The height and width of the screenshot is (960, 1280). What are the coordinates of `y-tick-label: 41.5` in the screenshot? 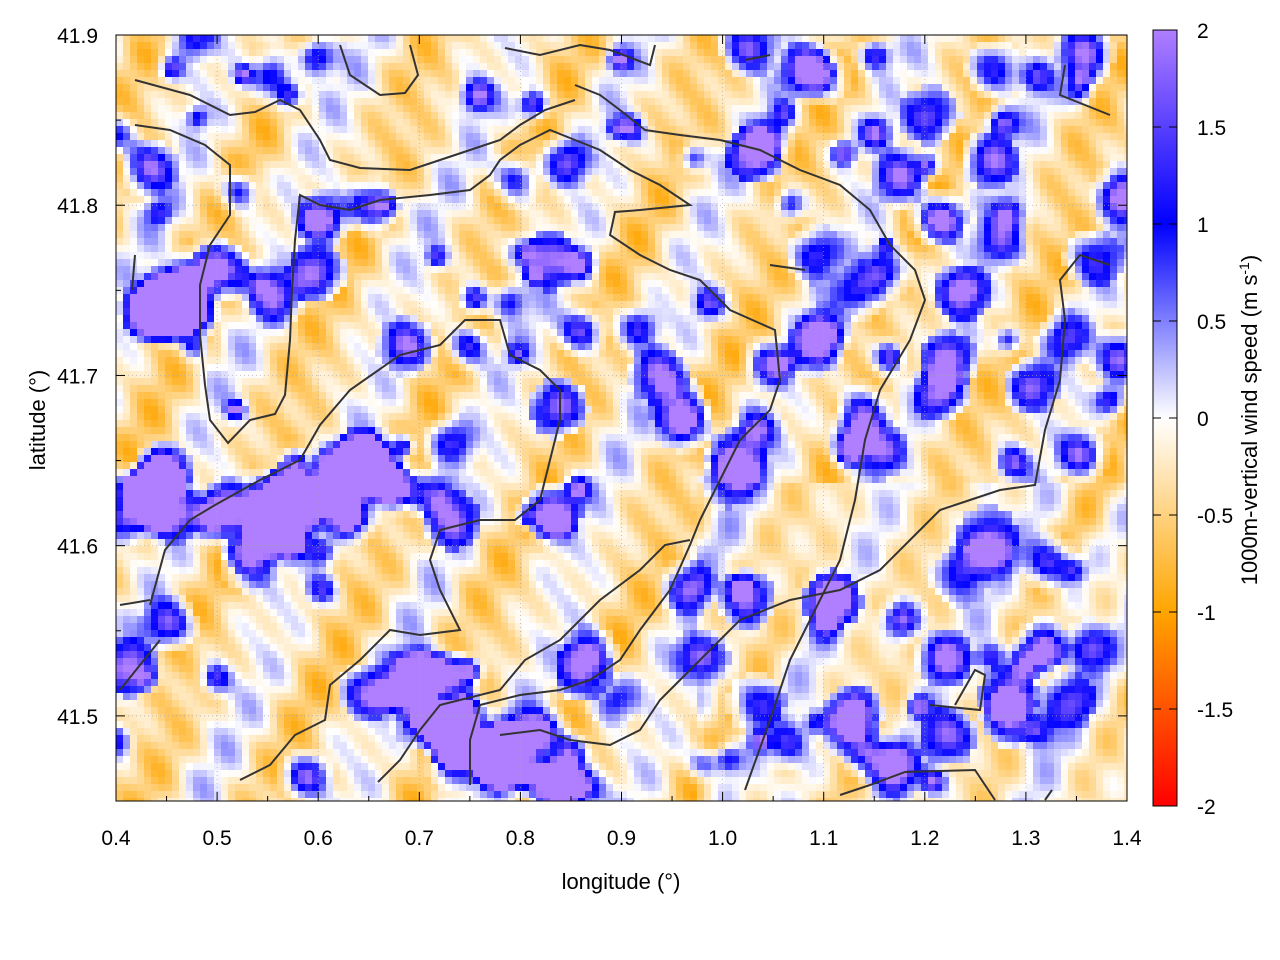 It's located at (77, 717).